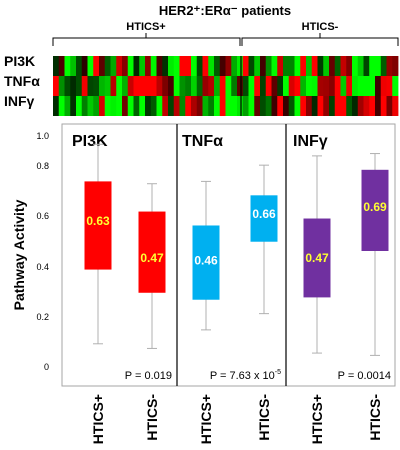 The height and width of the screenshot is (450, 400). Describe the element at coordinates (375, 207) in the screenshot. I see `median-label: 0.69` at that location.